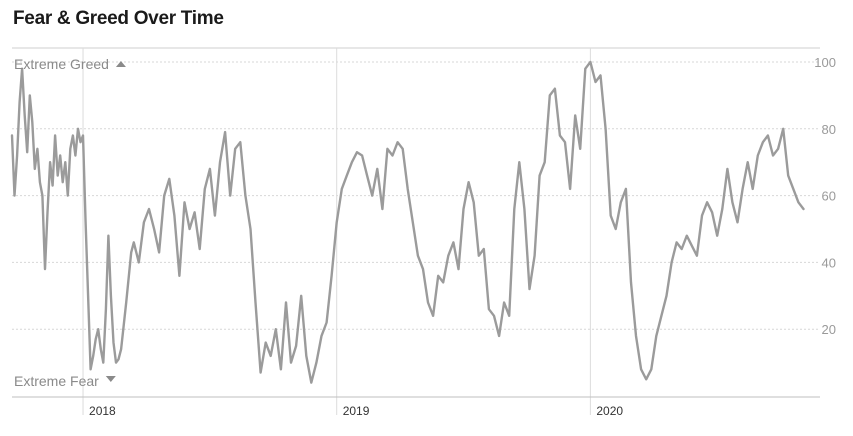 The width and height of the screenshot is (853, 436). I want to click on y-tick-label-80: 80, so click(829, 129).